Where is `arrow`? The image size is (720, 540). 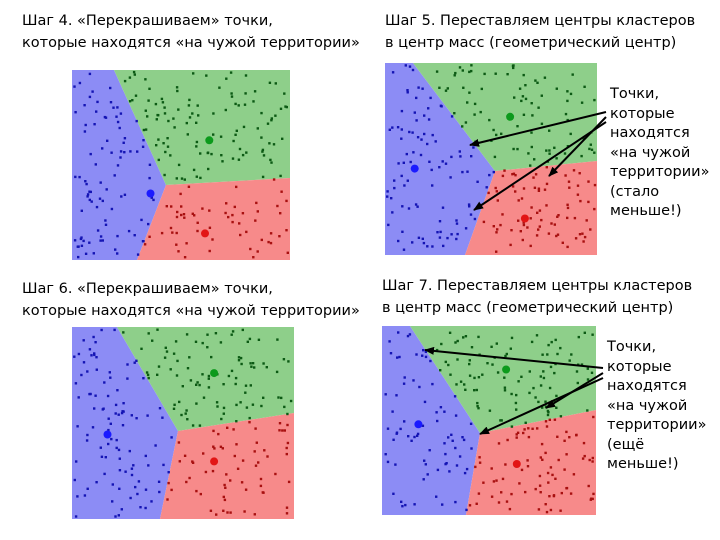
arrow is located at coordinates (541, 406).